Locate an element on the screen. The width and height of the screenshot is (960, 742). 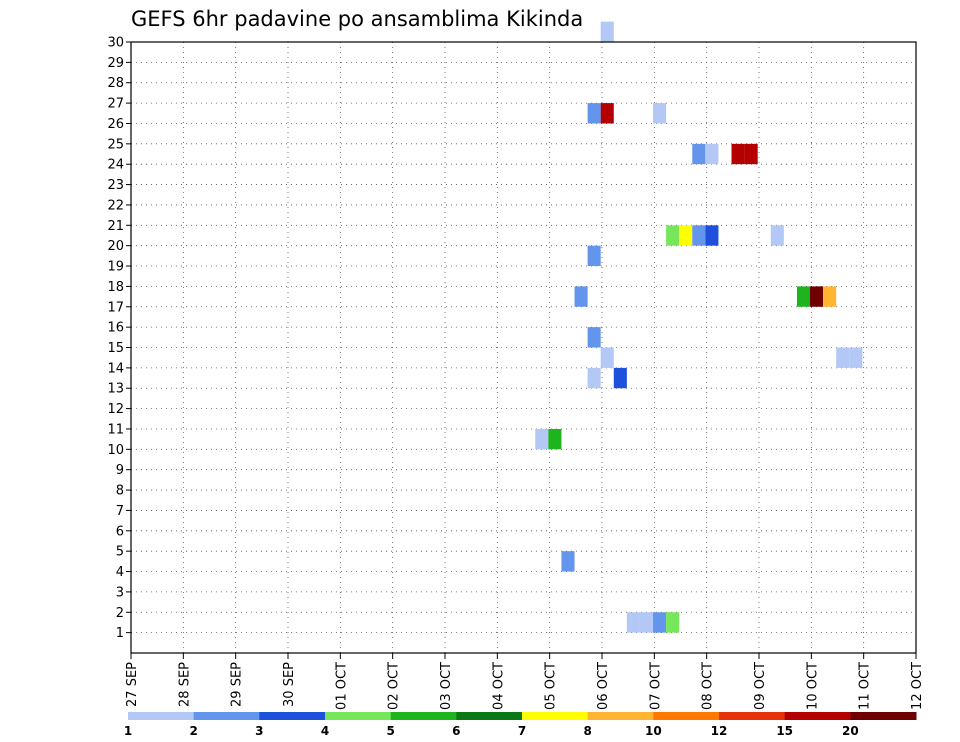
colorbar-label-11: 20 is located at coordinates (850, 731).